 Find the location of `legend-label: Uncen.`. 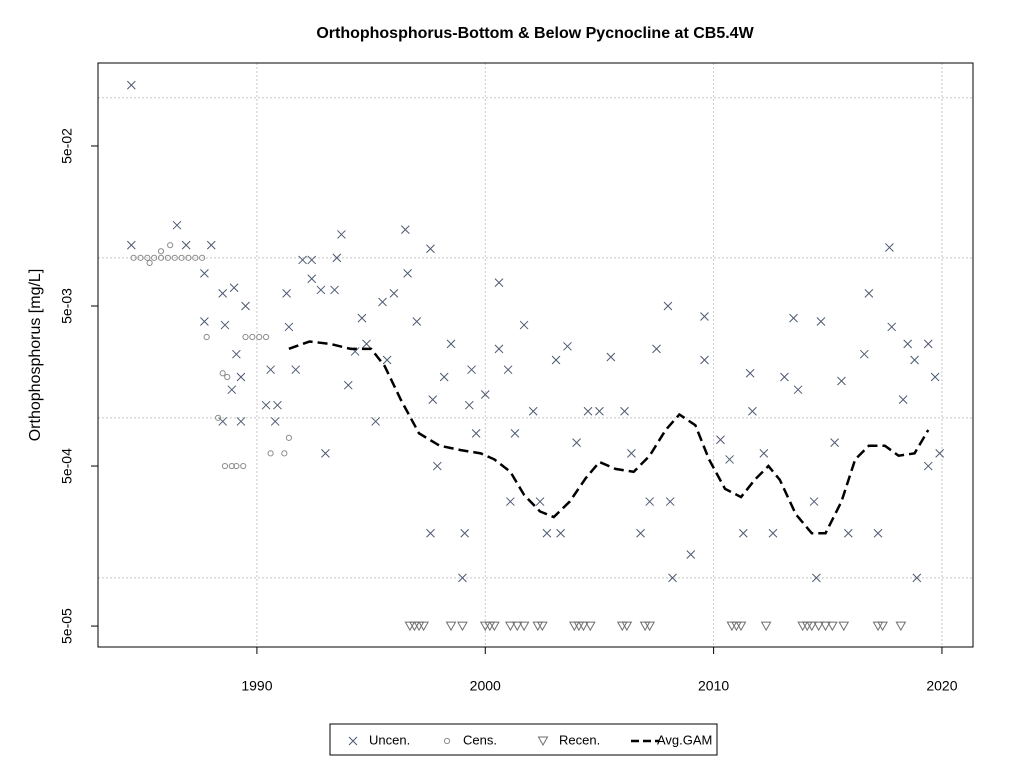

legend-label: Uncen. is located at coordinates (389, 739).